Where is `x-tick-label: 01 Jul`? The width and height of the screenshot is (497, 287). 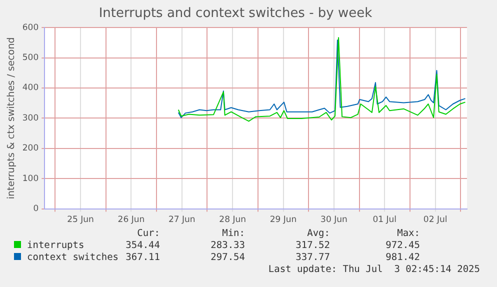 x-tick-label: 01 Jul is located at coordinates (384, 220).